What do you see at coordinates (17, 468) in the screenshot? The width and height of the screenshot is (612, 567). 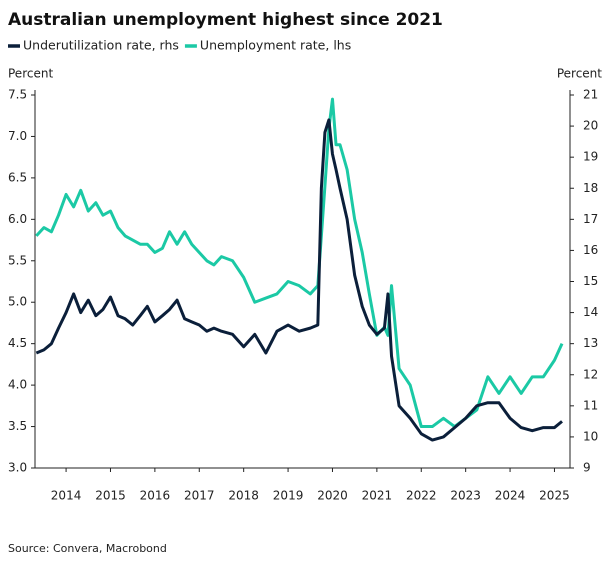 I see `y-tick-label: 3.0` at bounding box center [17, 468].